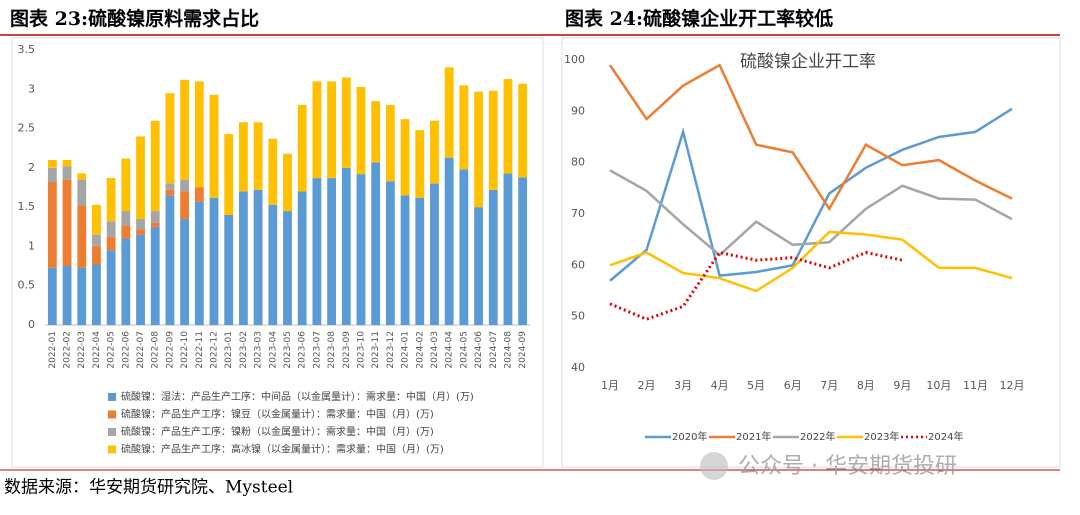  Describe the element at coordinates (303, 350) in the screenshot. I see `x-tick-label: 2023-06` at that location.